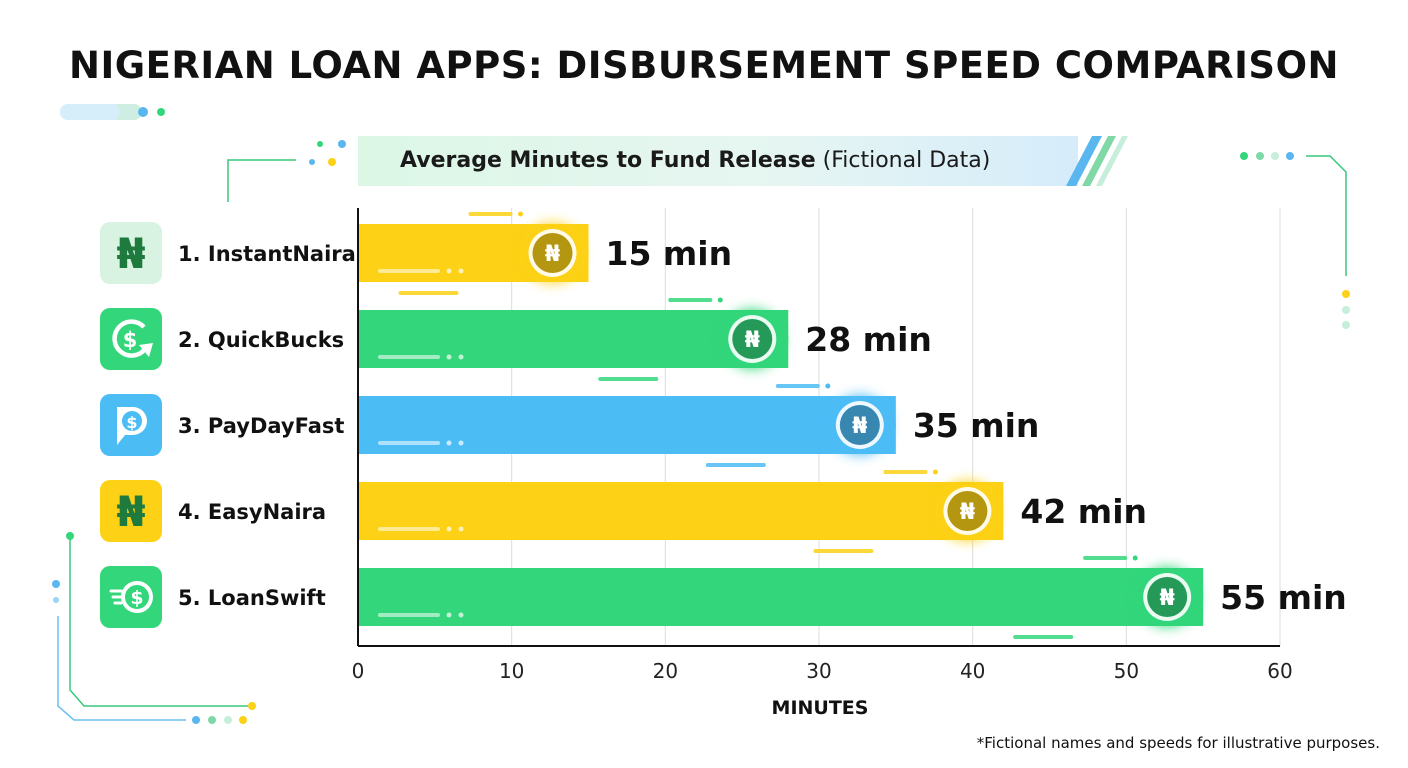 The image size is (1408, 768). Describe the element at coordinates (261, 426) in the screenshot. I see `category-label: 3. PayDayFast` at that location.